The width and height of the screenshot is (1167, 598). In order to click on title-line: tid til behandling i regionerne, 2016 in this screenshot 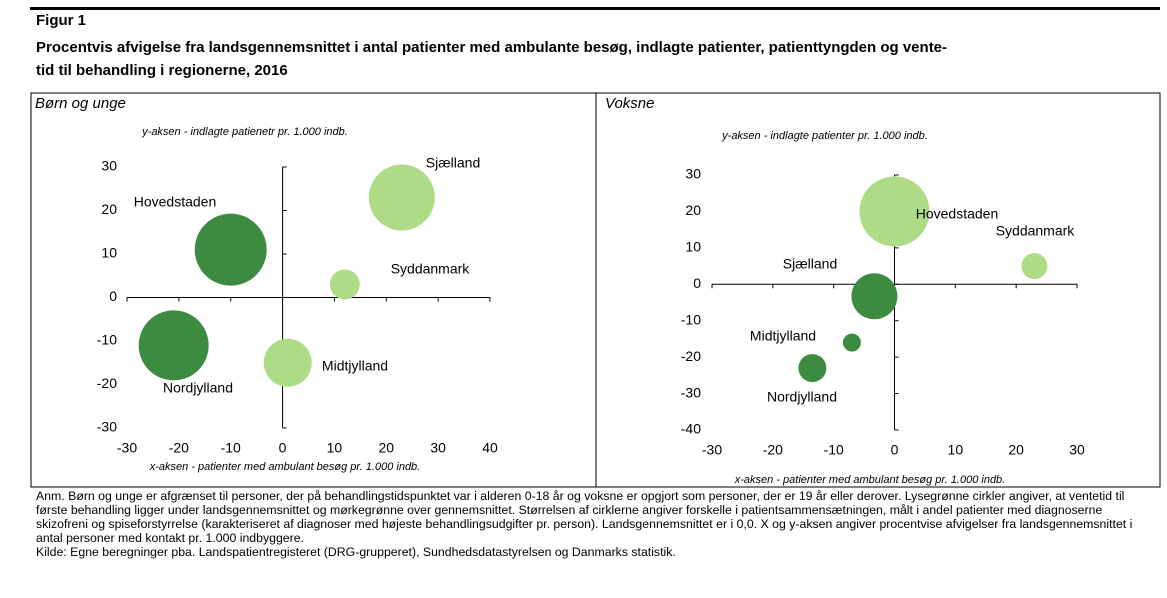, I will do `click(162, 70)`.